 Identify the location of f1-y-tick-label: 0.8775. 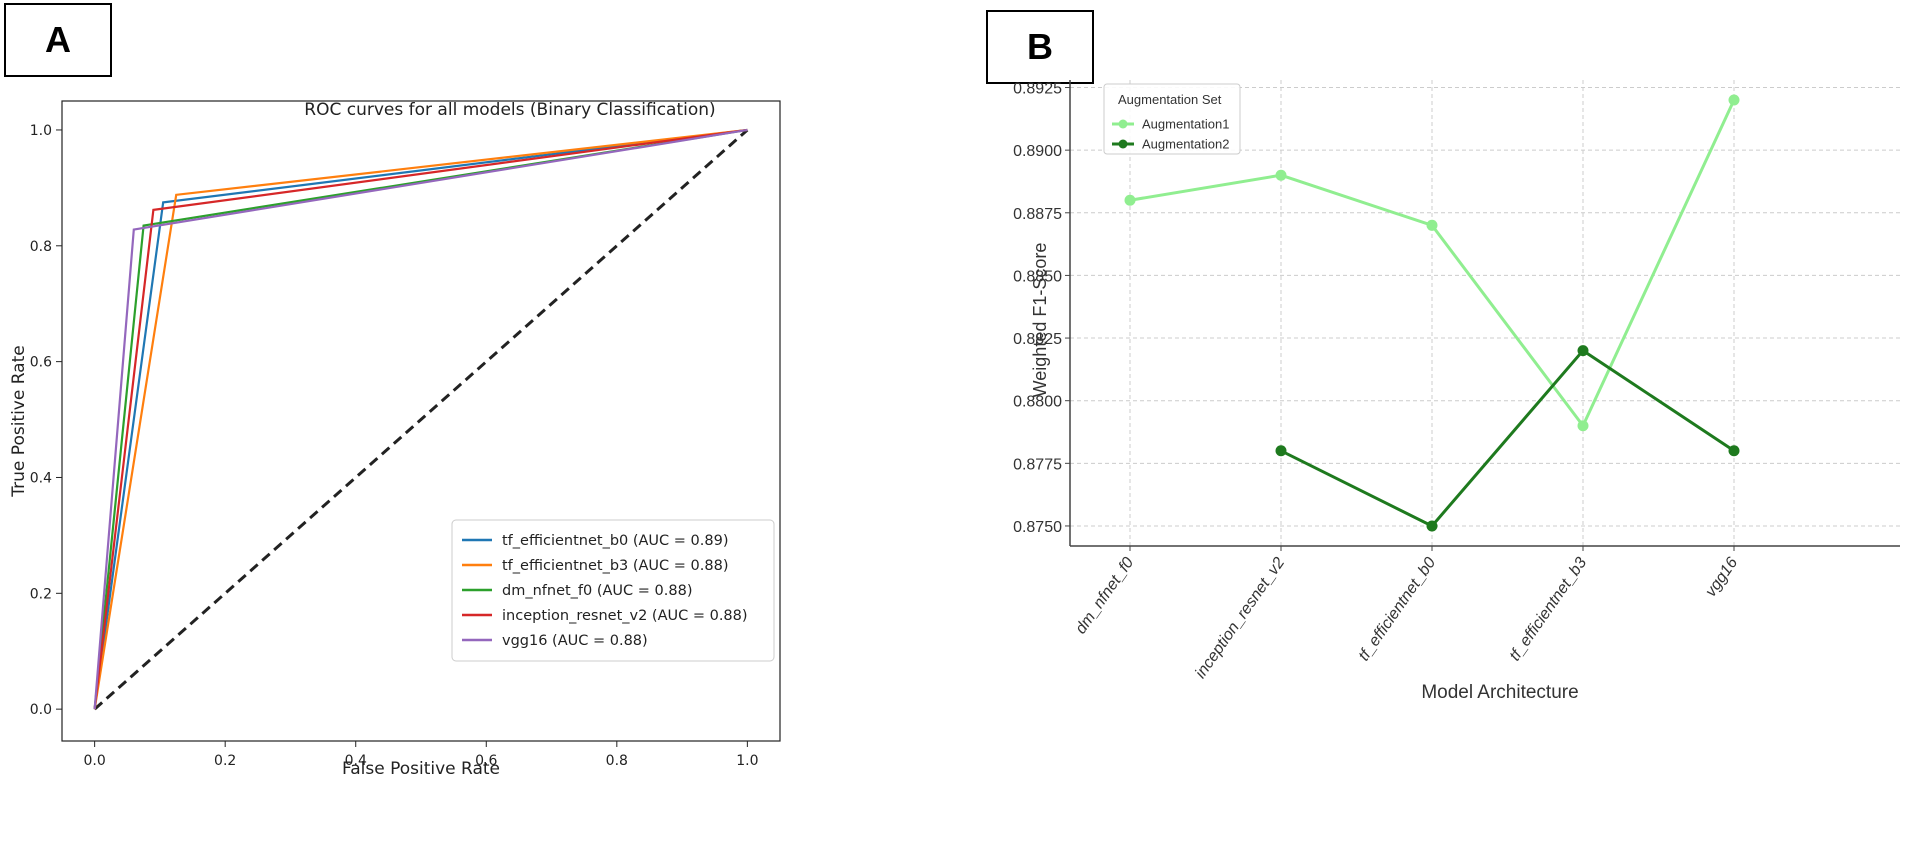
(1037, 464).